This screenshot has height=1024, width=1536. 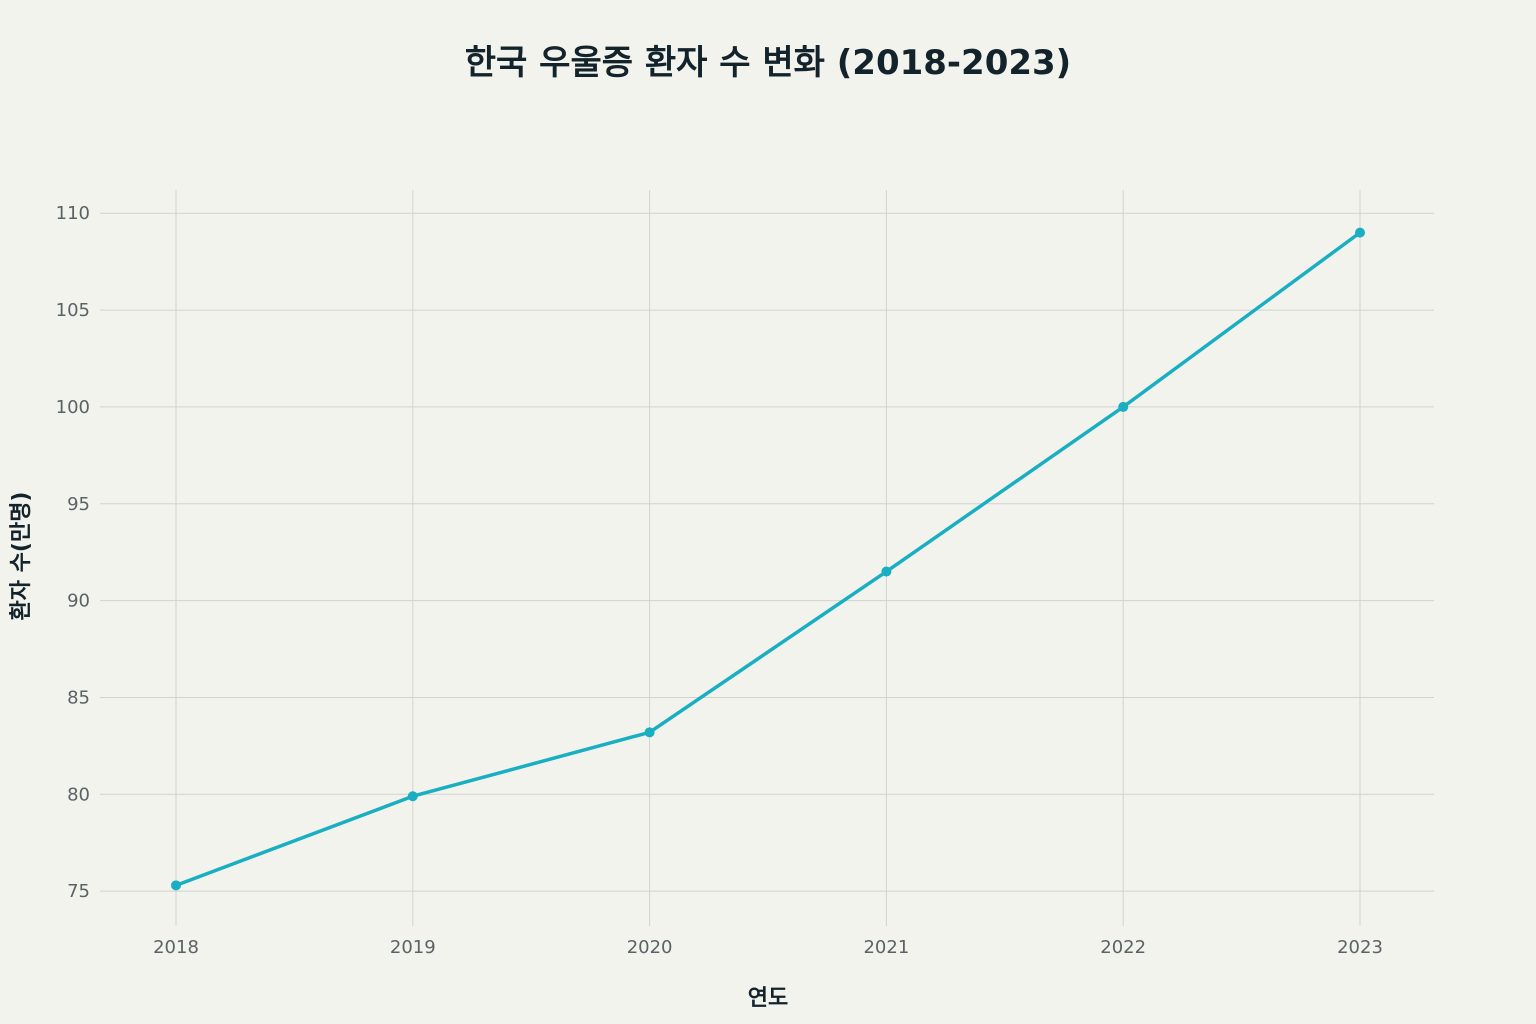 I want to click on x-tick-label: 2023, so click(x=1360, y=947).